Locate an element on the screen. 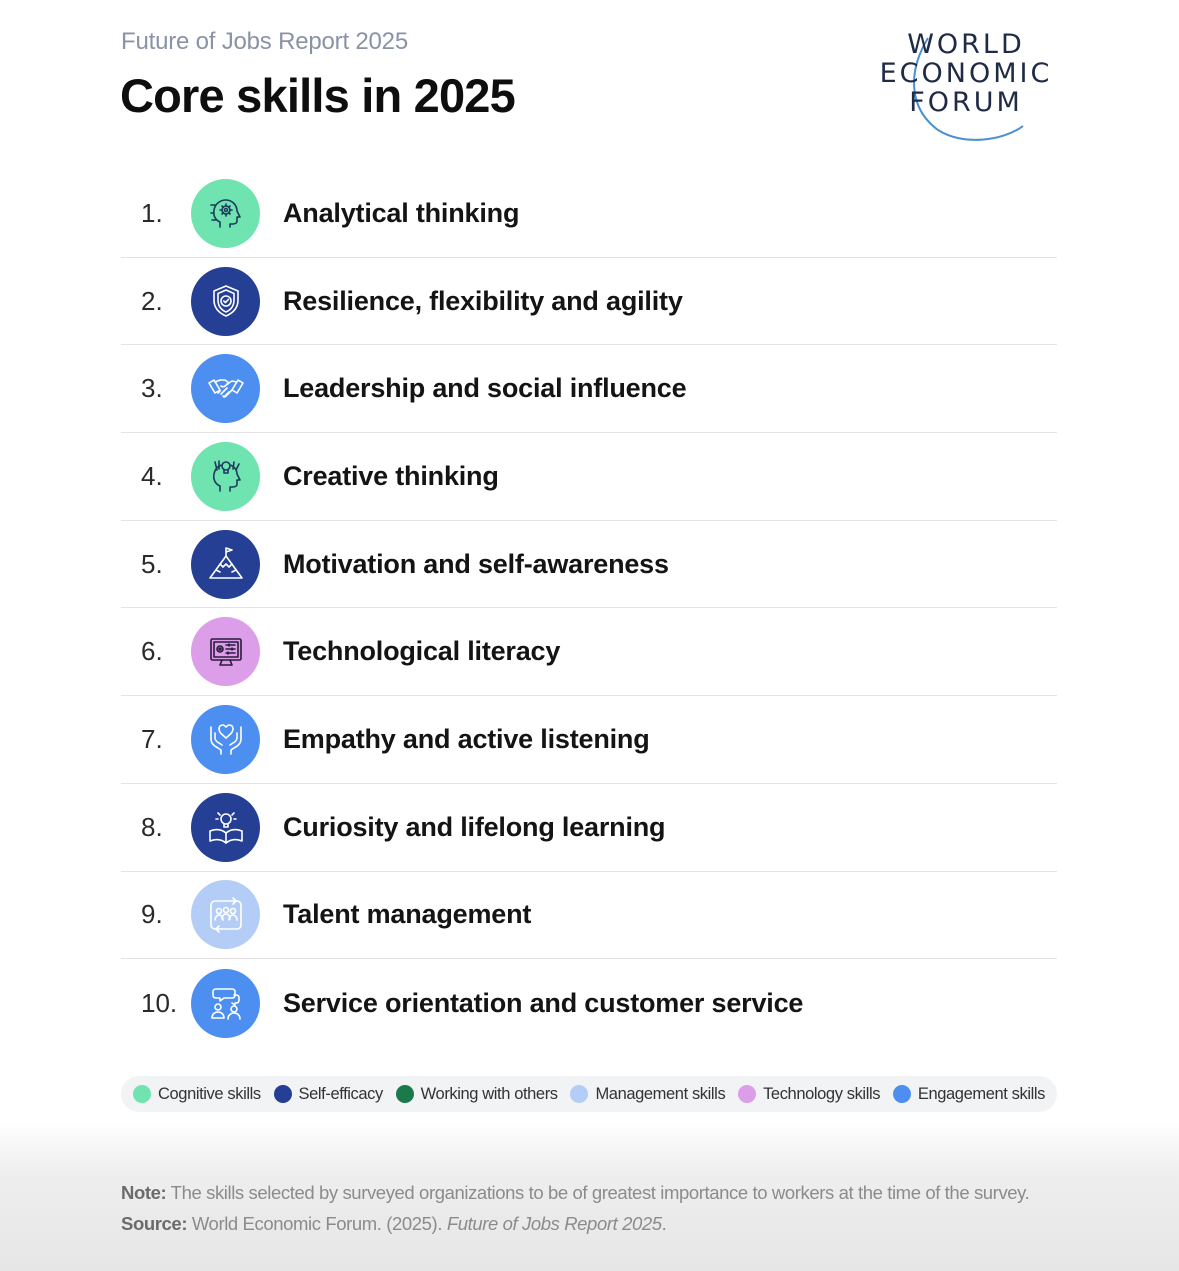 This screenshot has height=1271, width=1179. legend-label: Self-efficacy is located at coordinates (341, 1093).